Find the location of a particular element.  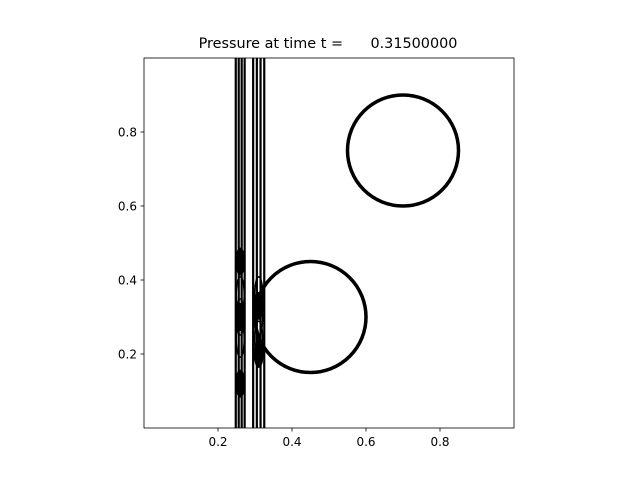

y-tick-label: 0.8 is located at coordinates (127, 132).